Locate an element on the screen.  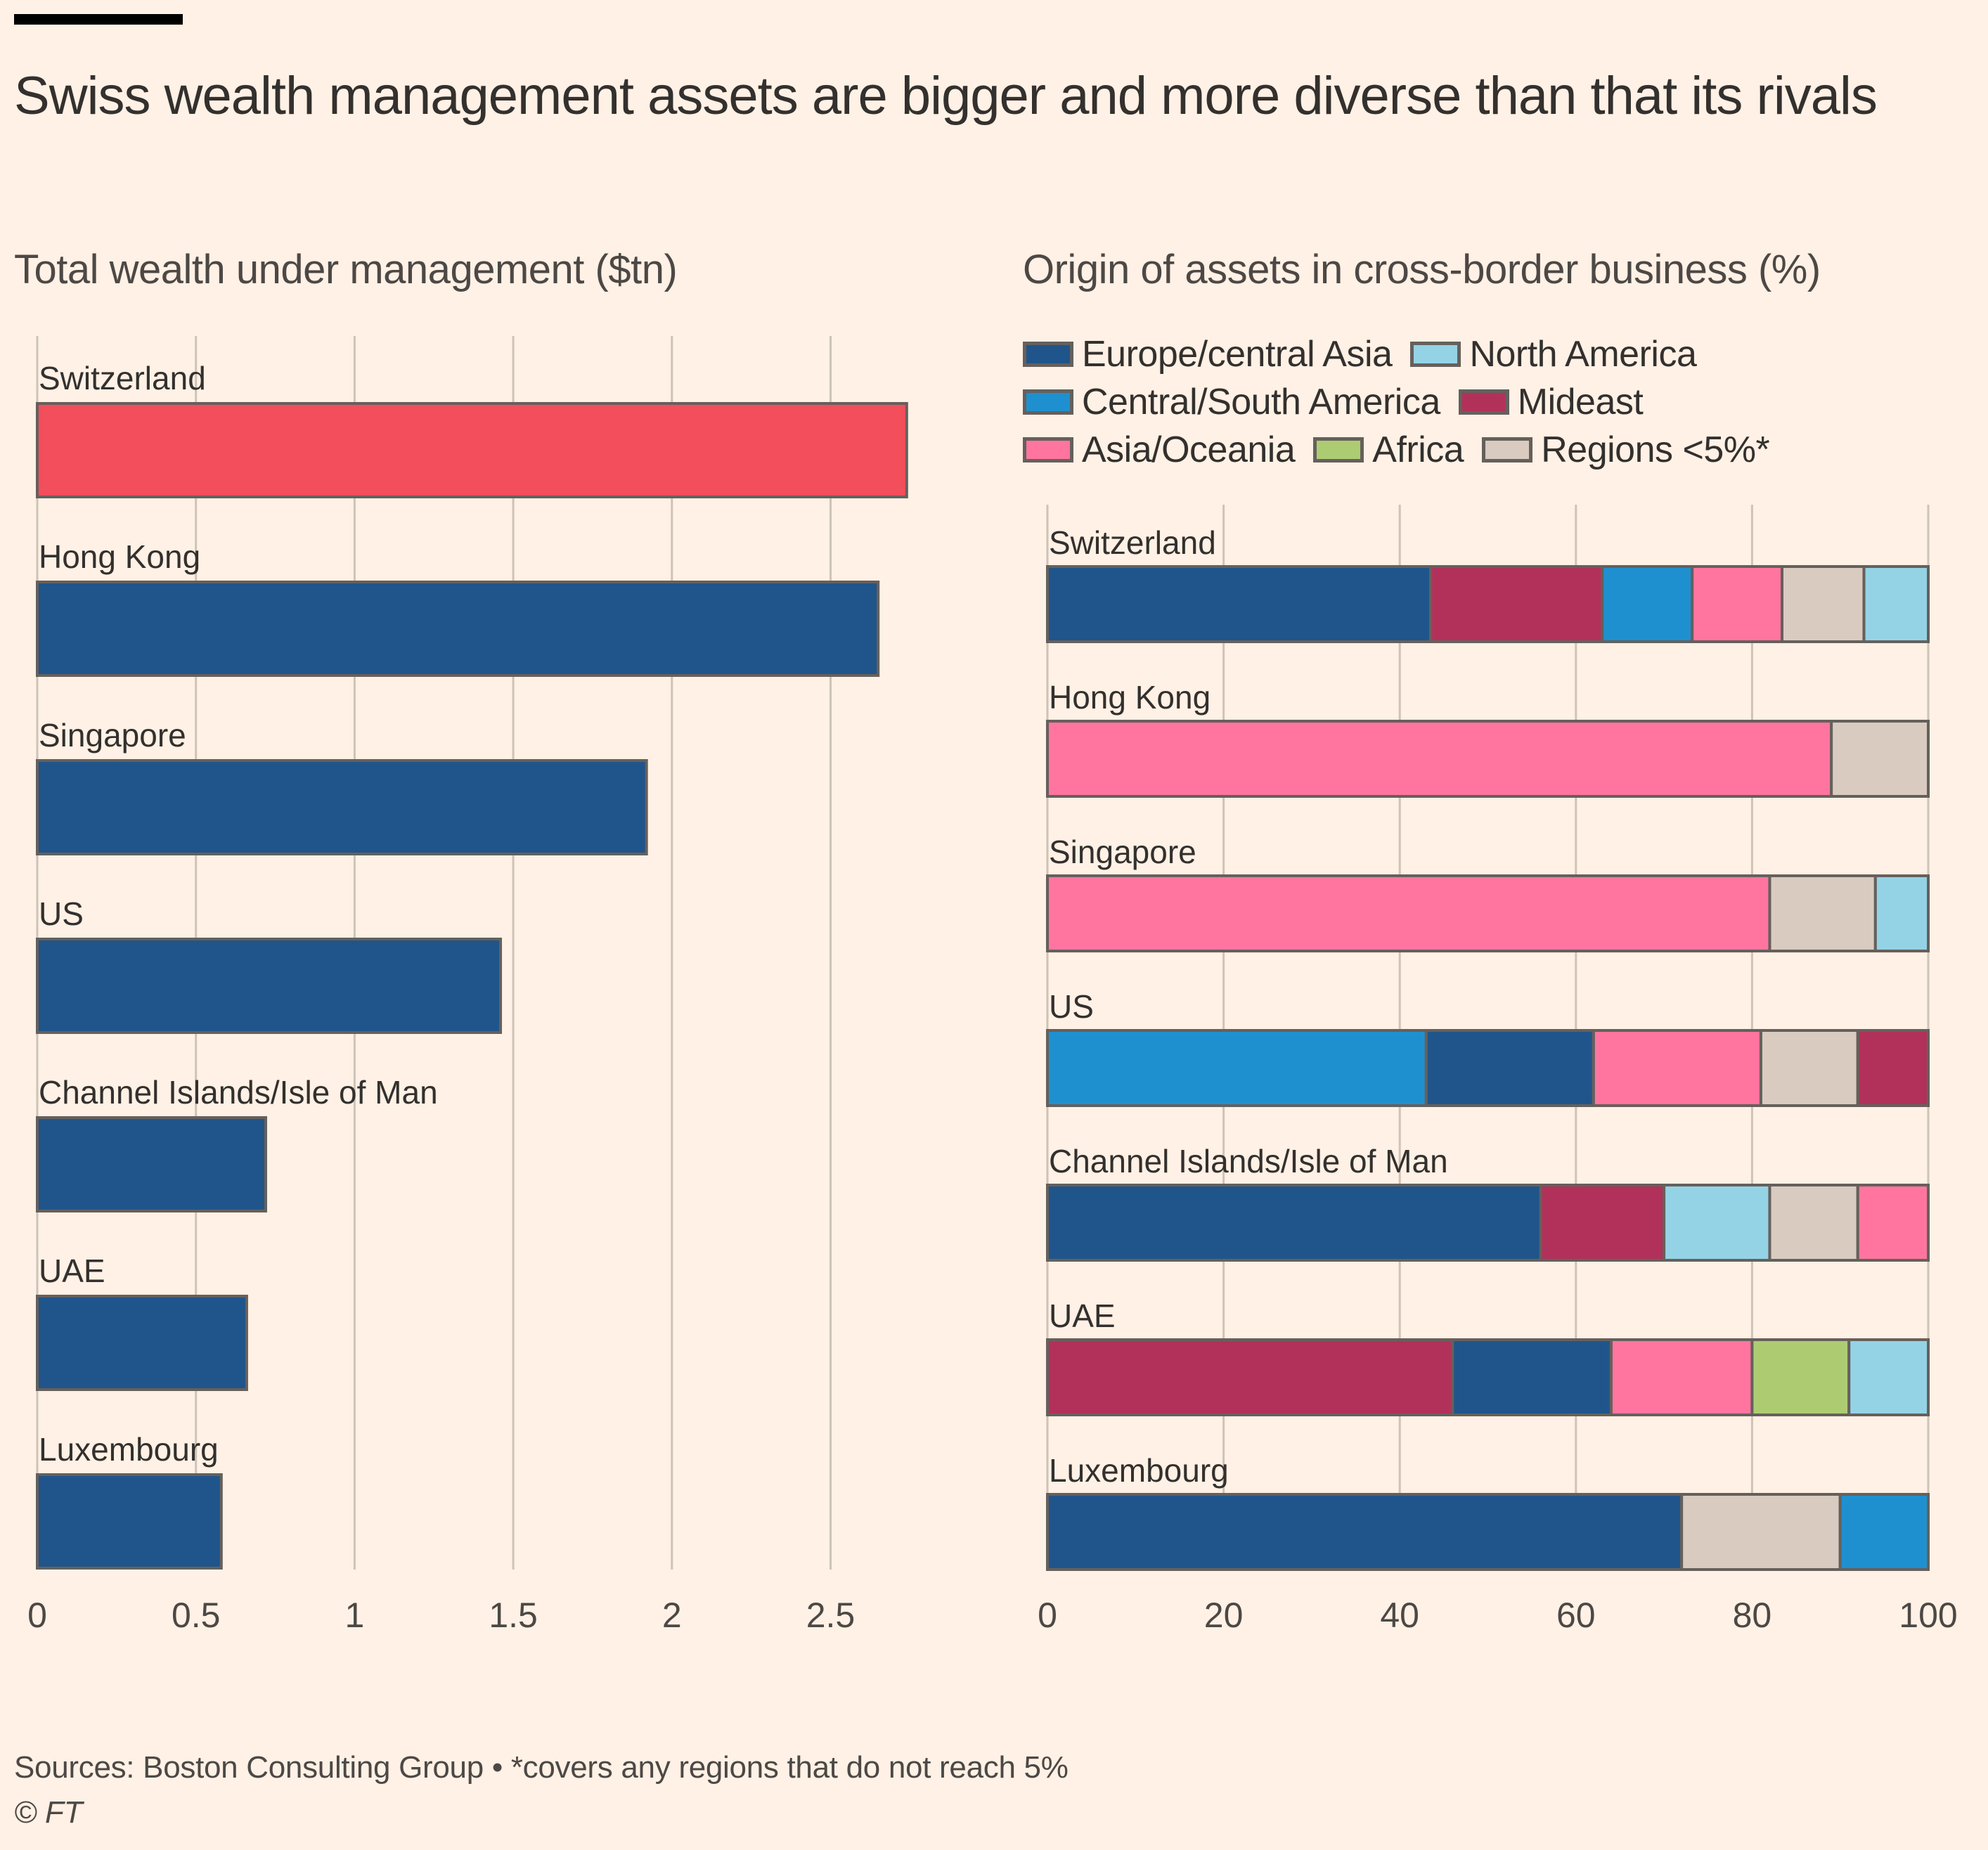
x-tick-label: 0.5 is located at coordinates (196, 1615).